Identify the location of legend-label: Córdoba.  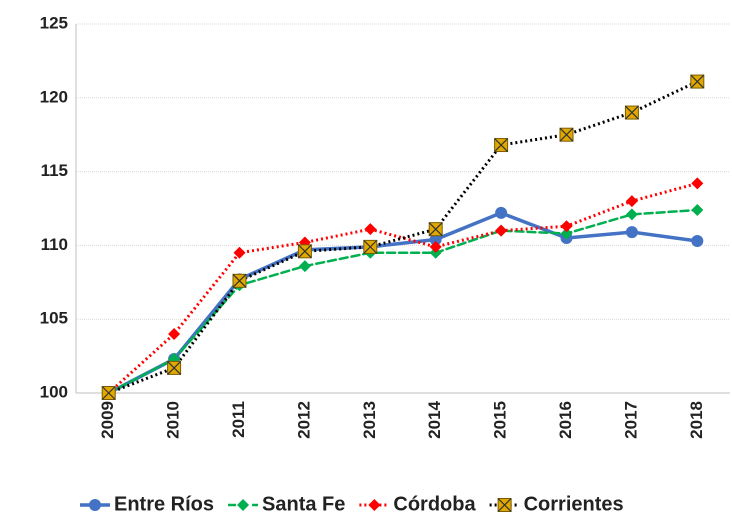
(434, 504).